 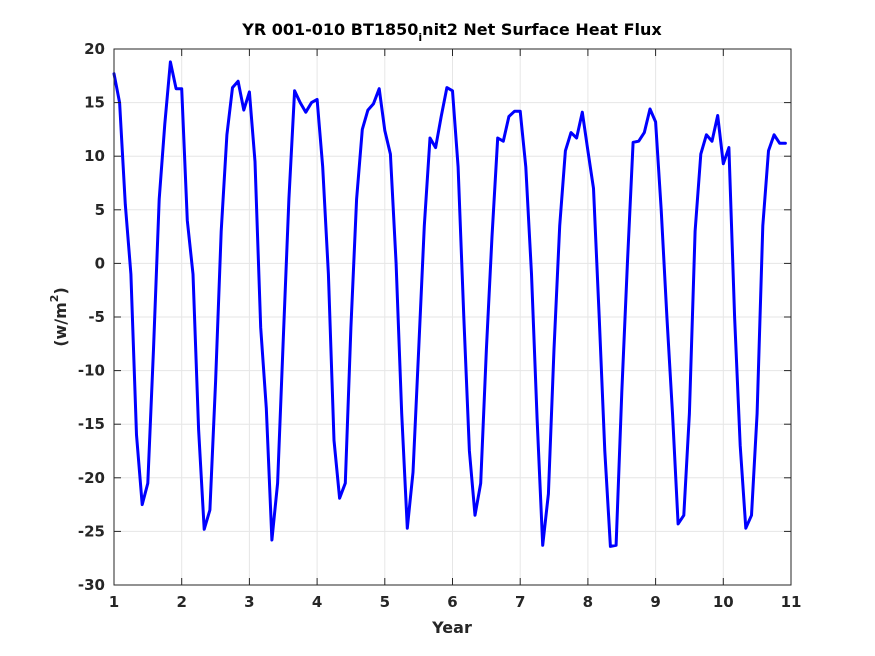 I want to click on x-axis-label: Year, so click(x=451, y=627).